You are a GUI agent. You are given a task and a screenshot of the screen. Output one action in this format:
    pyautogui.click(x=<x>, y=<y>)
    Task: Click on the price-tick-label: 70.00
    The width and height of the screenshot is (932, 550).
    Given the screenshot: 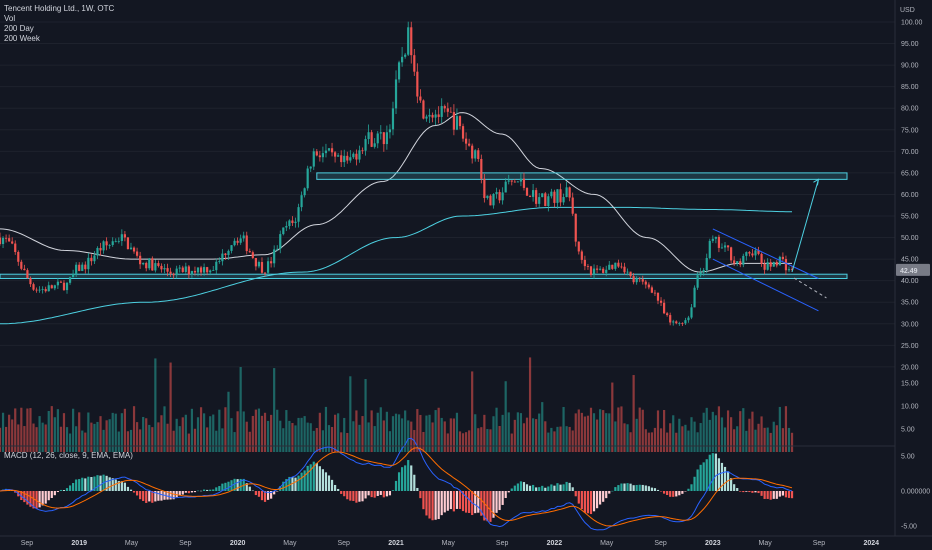 What is the action you would take?
    pyautogui.click(x=910, y=152)
    